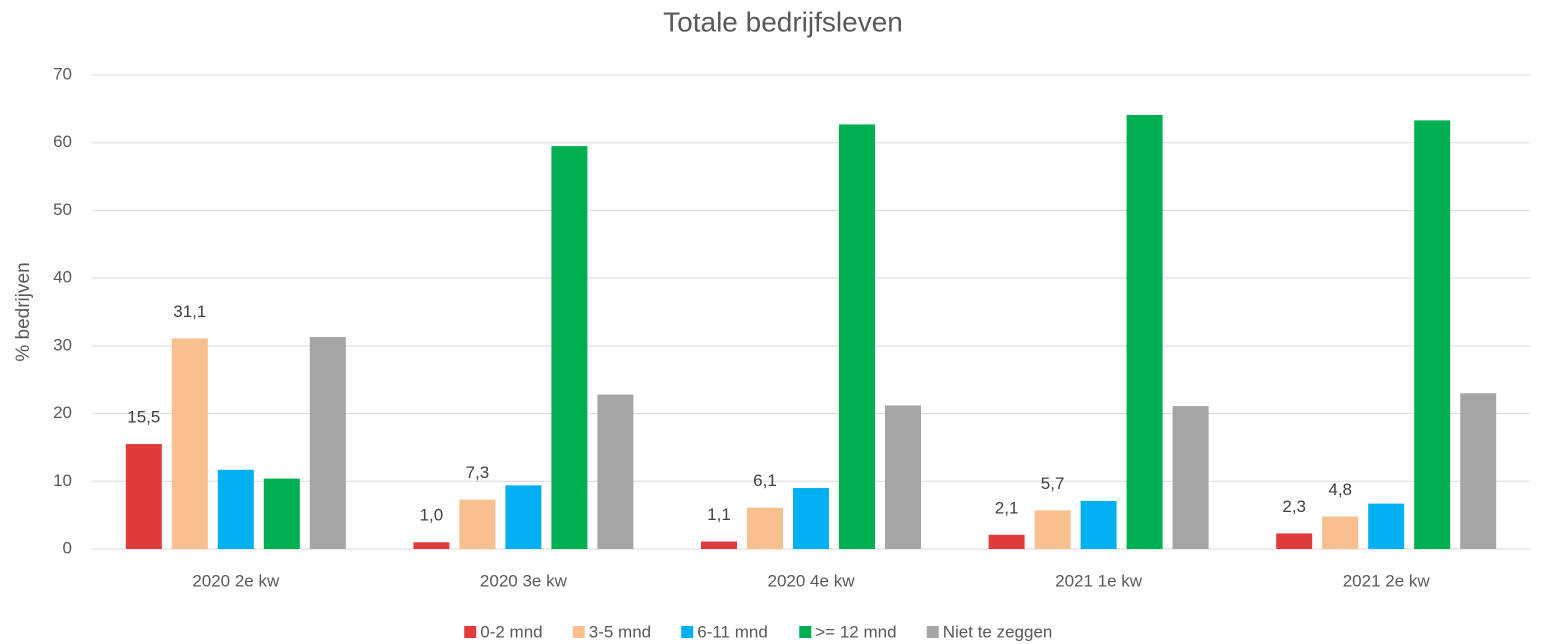 Image resolution: width=1567 pixels, height=644 pixels. I want to click on y-tick-label: 30, so click(62, 344).